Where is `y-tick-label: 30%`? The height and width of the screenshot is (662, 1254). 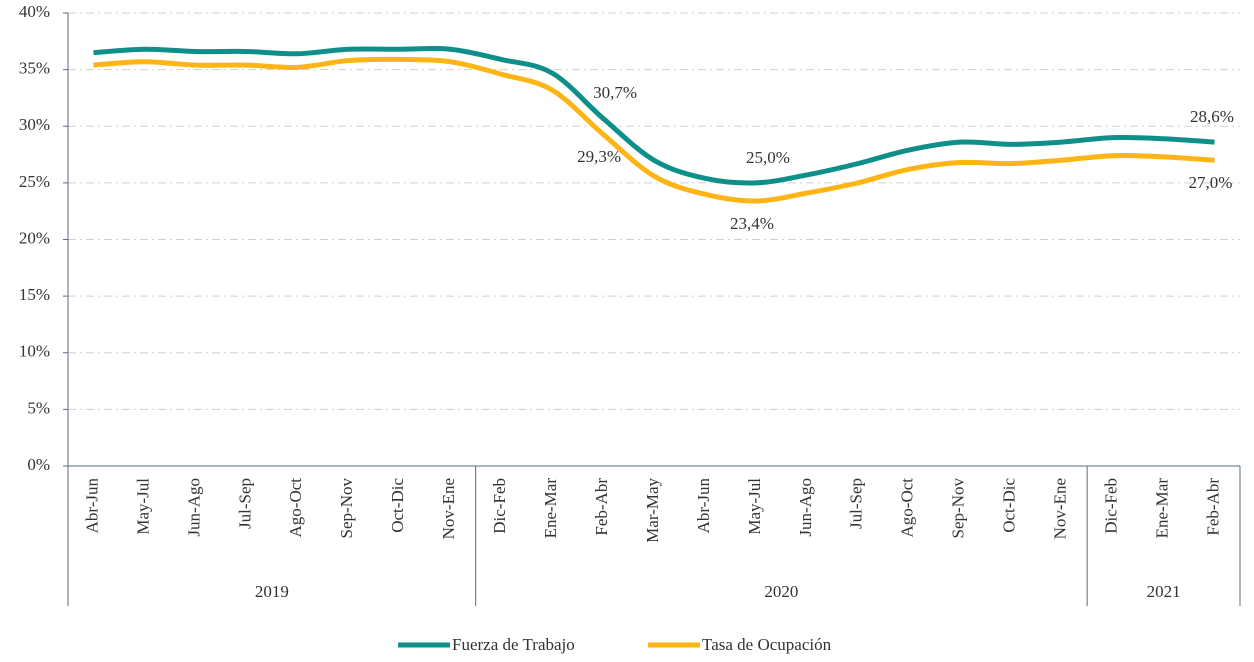 y-tick-label: 30% is located at coordinates (34, 124).